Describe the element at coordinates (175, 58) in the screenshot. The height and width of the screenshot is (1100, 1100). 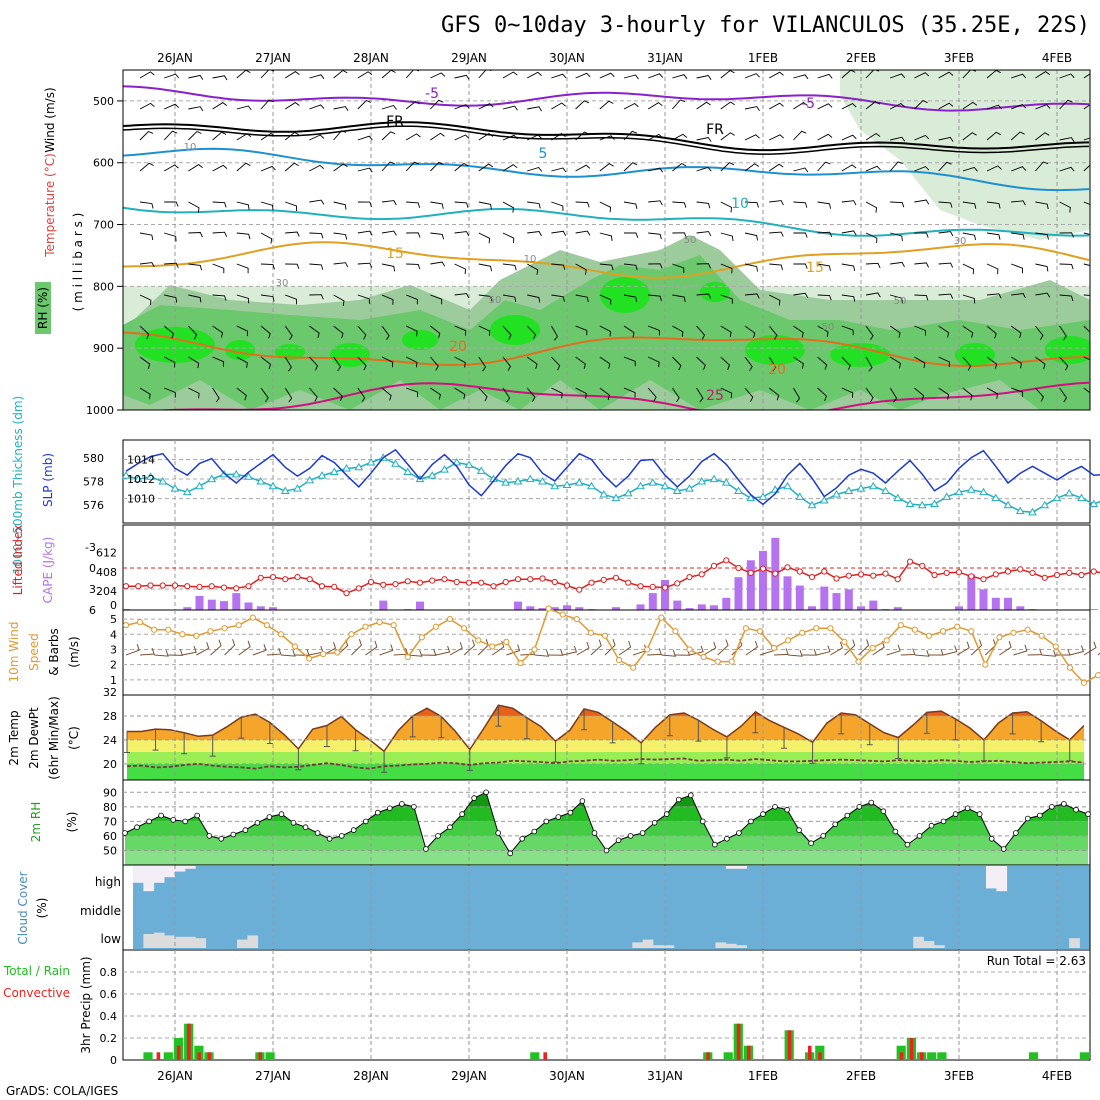
I see `day-label-top: 26JAN` at that location.